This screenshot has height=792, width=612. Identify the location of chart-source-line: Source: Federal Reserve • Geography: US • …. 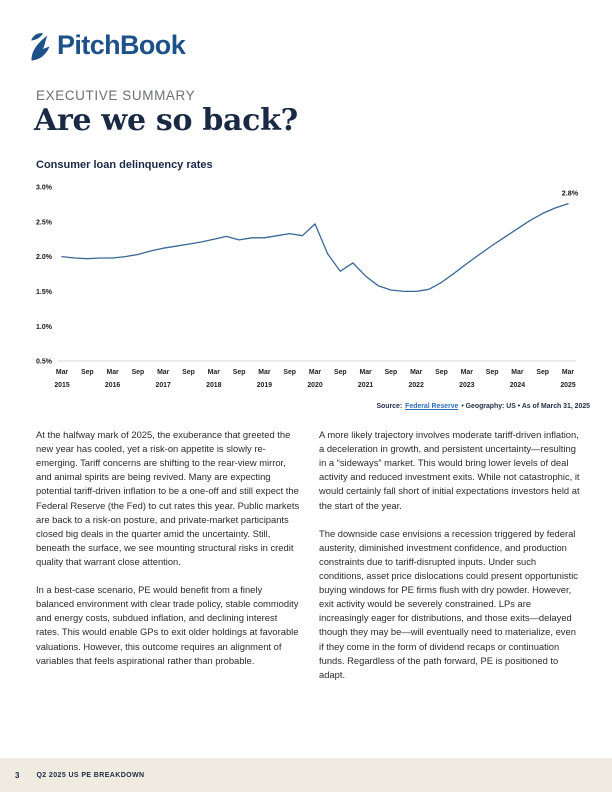
(313, 406).